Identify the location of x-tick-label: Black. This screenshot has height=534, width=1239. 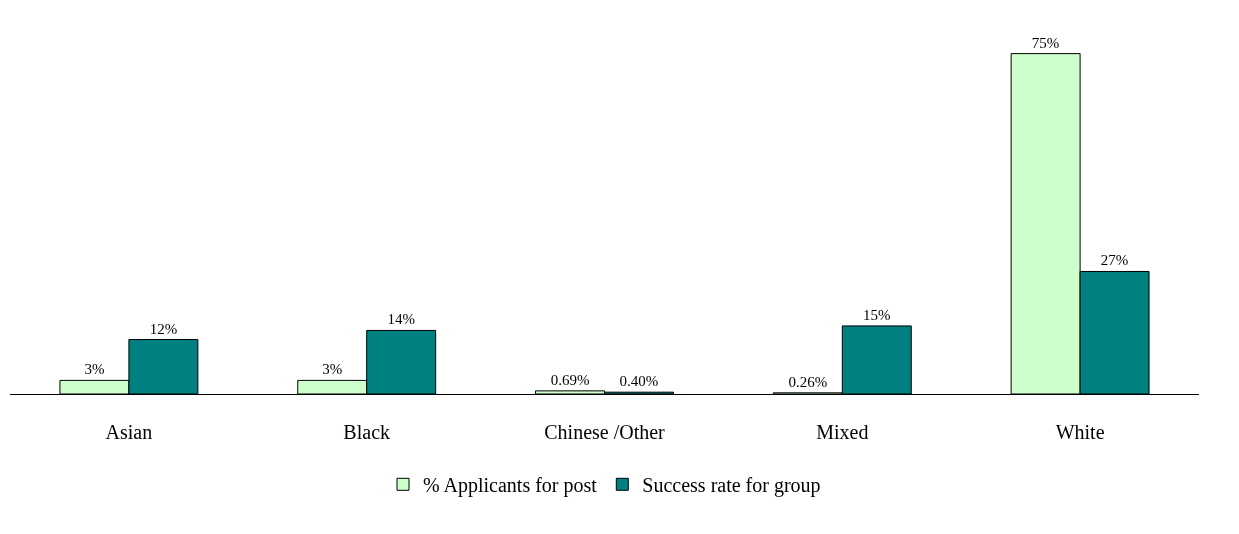
(367, 432).